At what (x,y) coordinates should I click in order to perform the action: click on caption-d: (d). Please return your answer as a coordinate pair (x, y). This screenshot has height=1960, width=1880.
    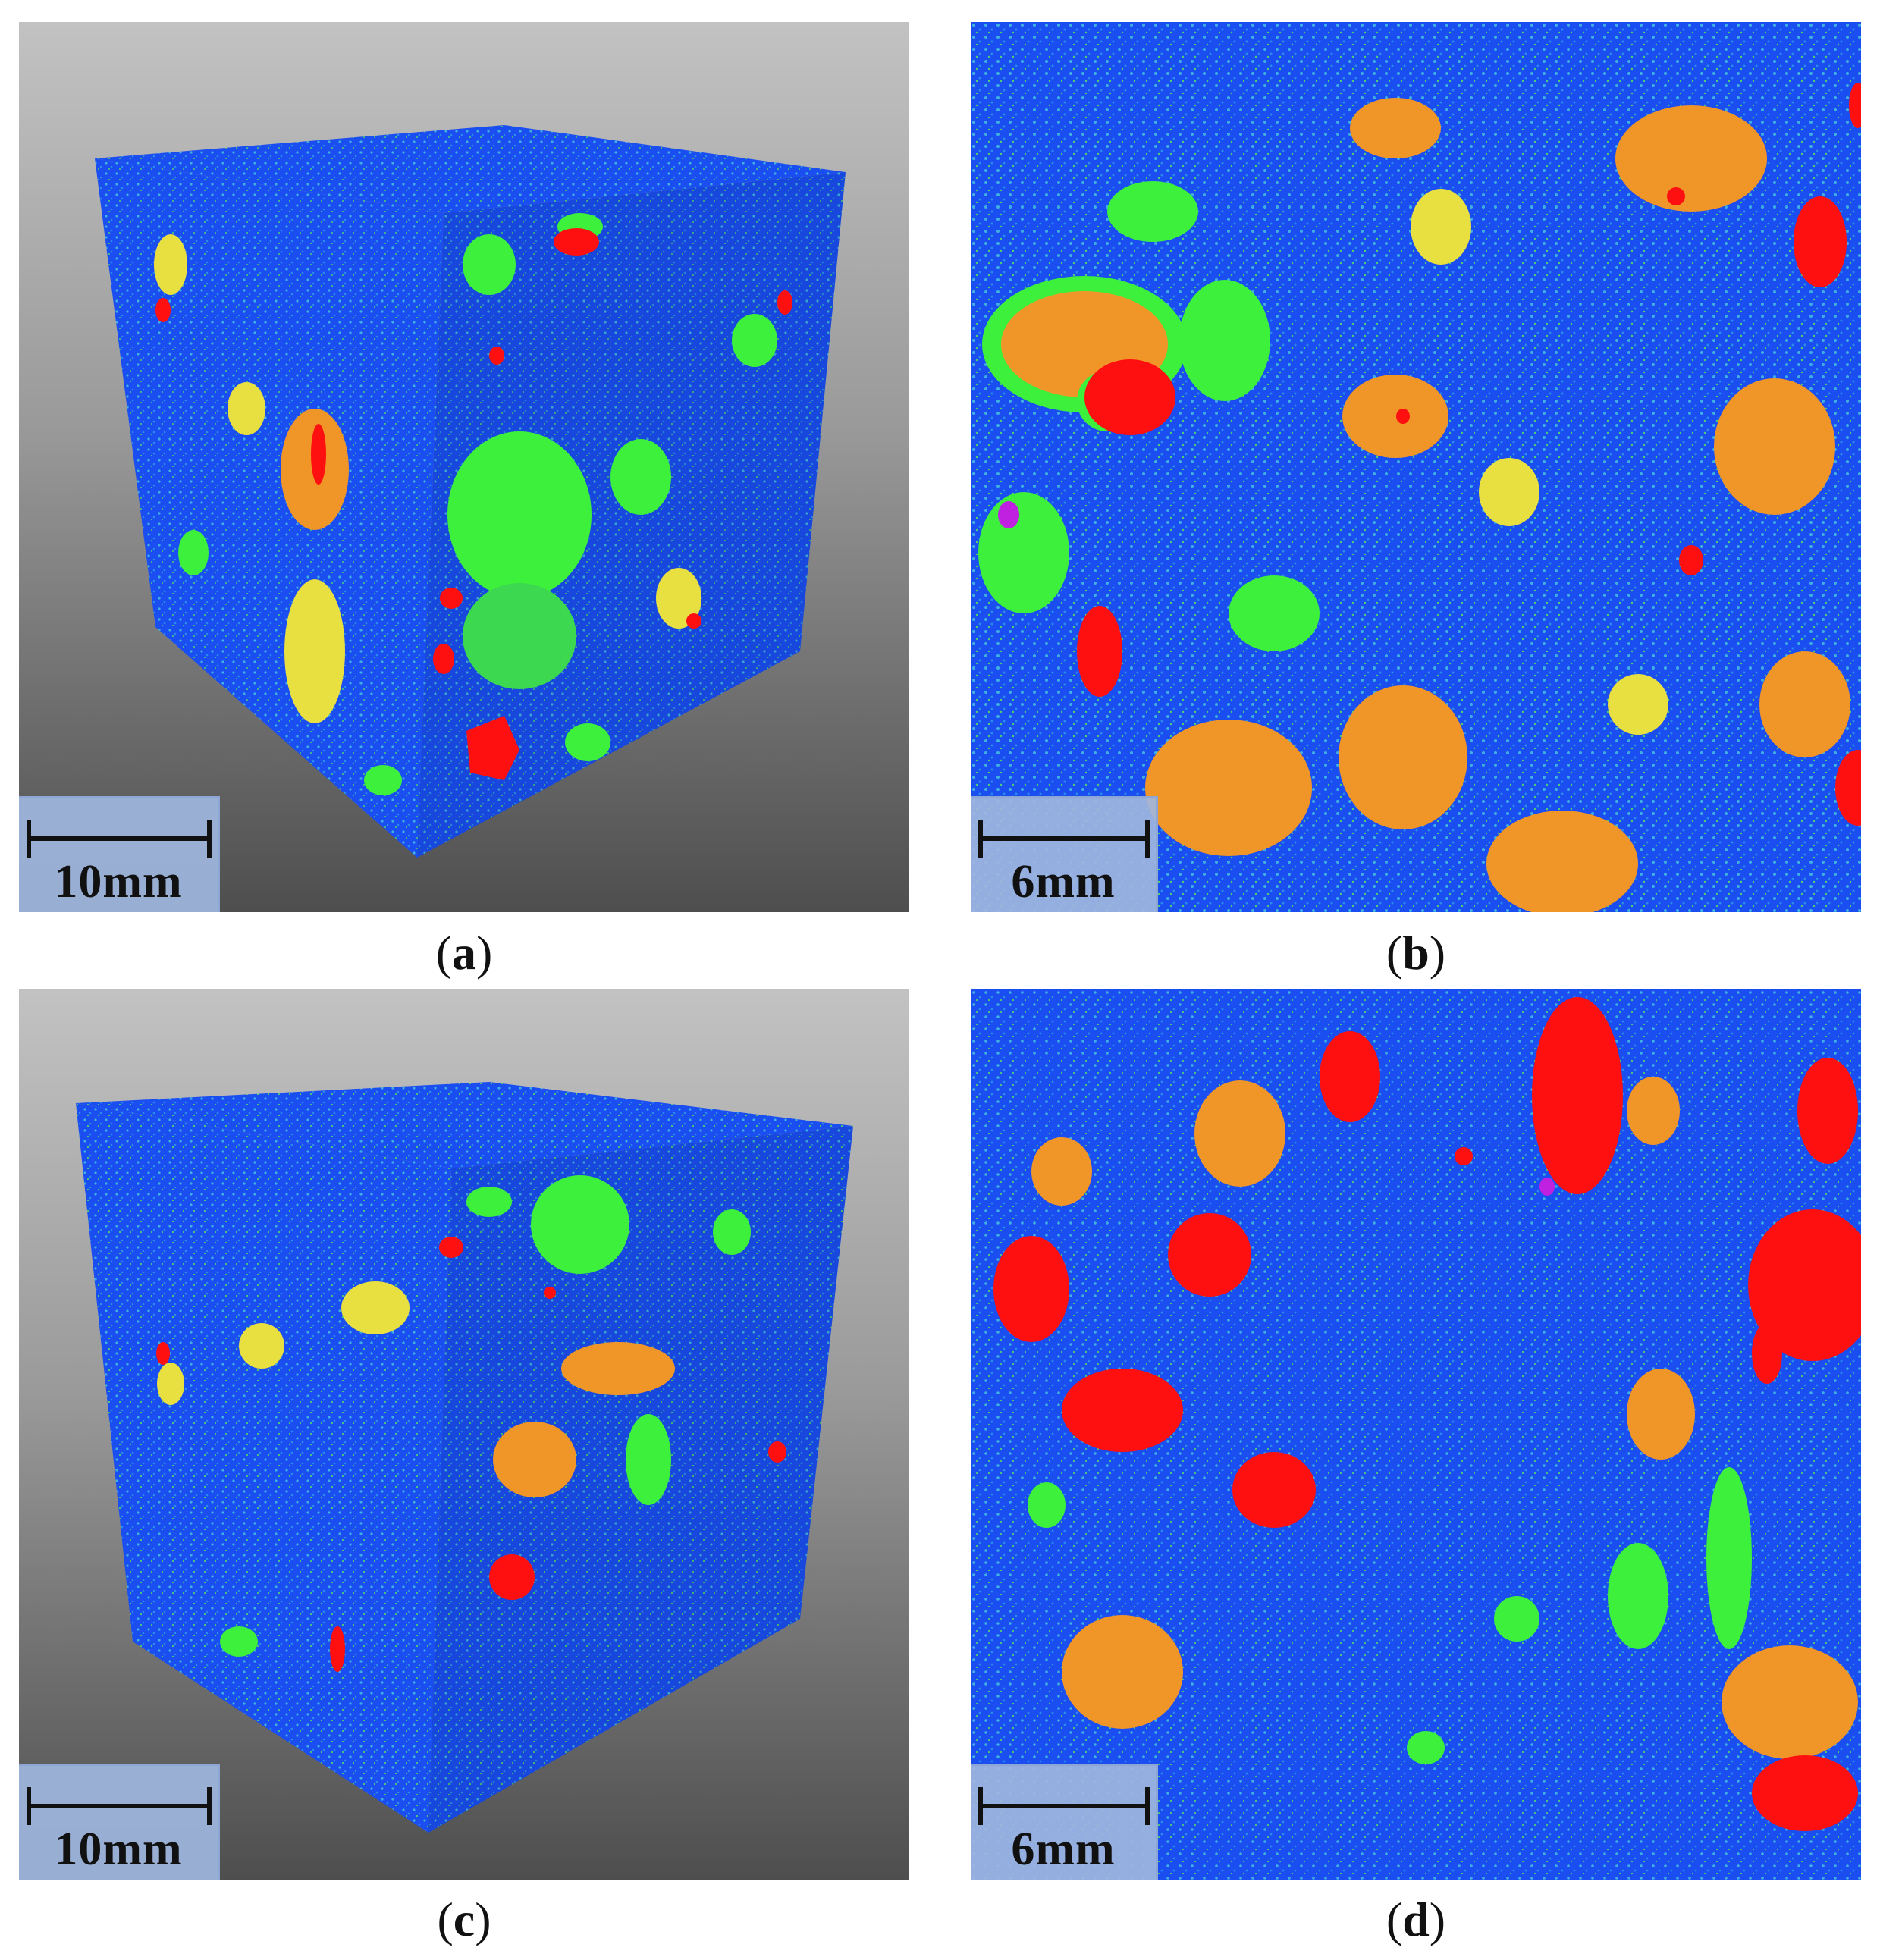
    Looking at the image, I should click on (1416, 1920).